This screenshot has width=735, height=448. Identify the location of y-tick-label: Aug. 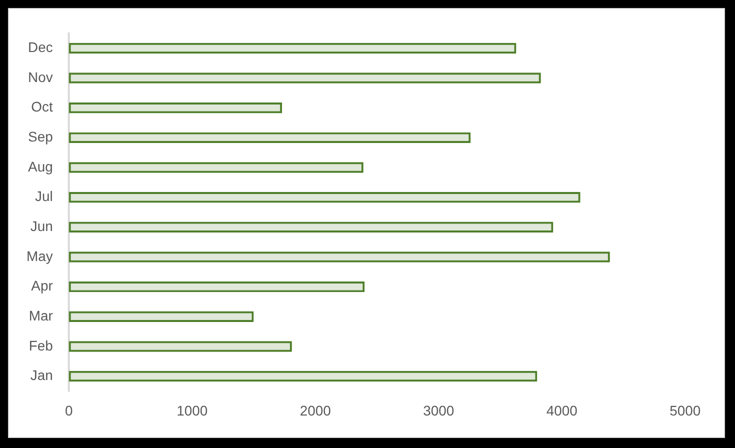
(40, 166).